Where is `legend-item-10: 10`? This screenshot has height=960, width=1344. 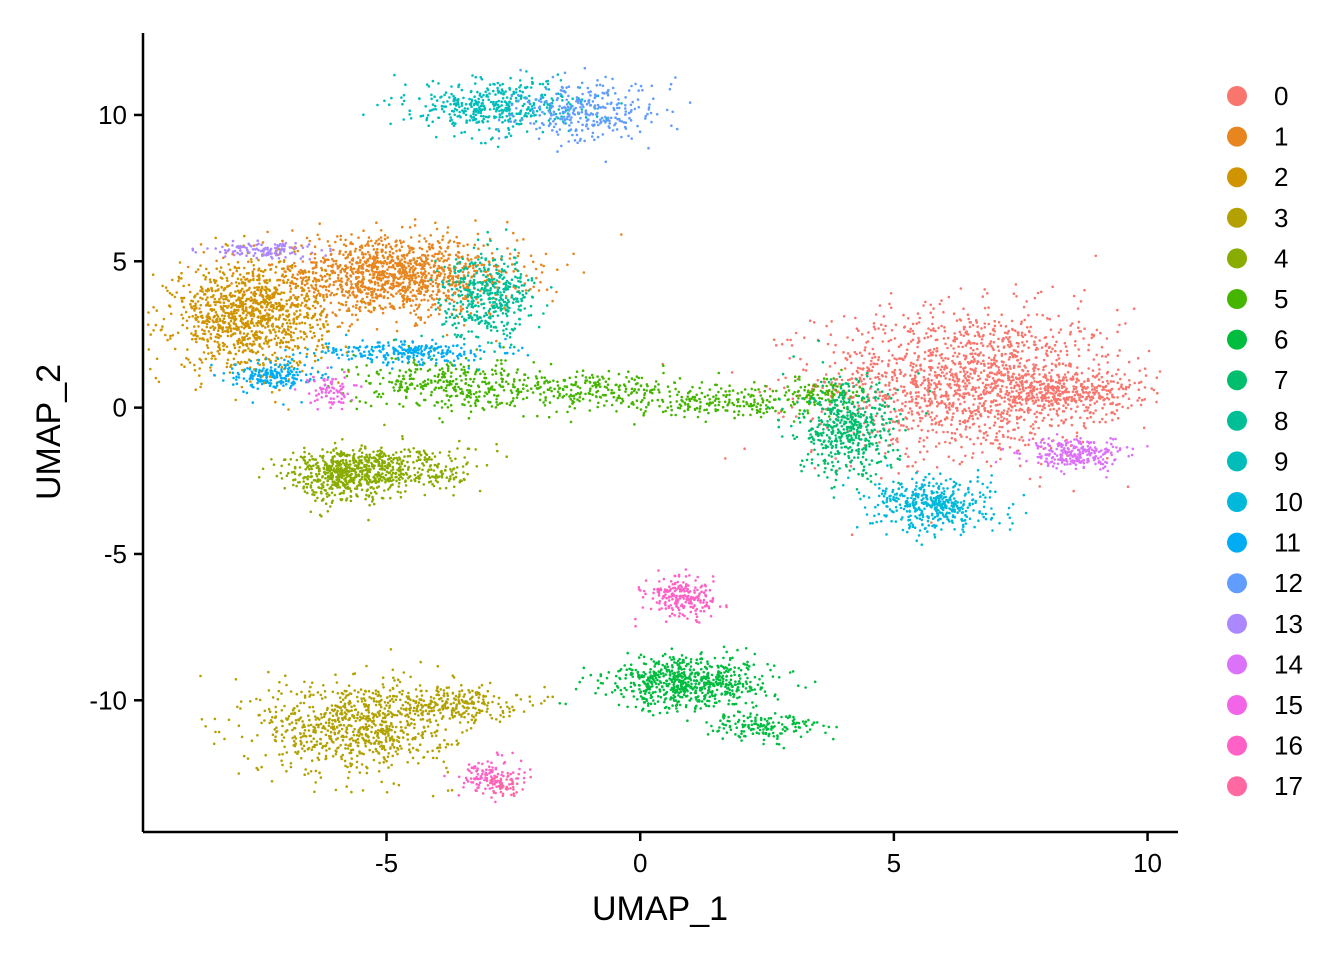
legend-item-10: 10 is located at coordinates (1265, 502).